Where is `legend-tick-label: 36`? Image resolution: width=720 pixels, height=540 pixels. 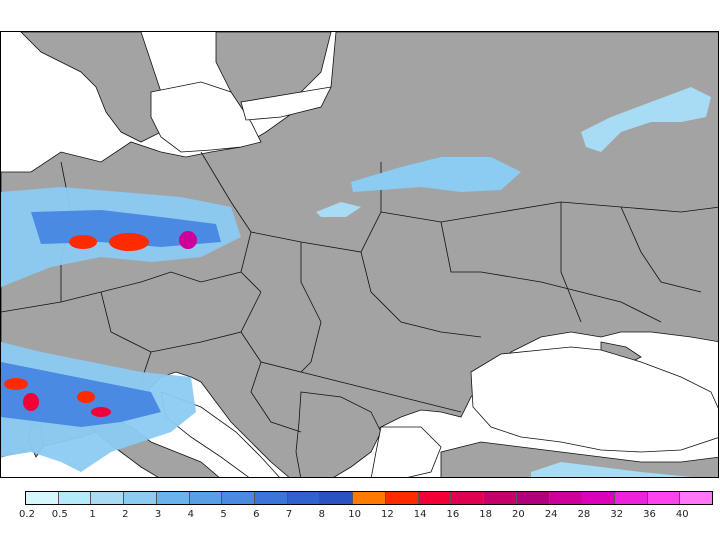
legend-tick-label: 36 is located at coordinates (649, 514).